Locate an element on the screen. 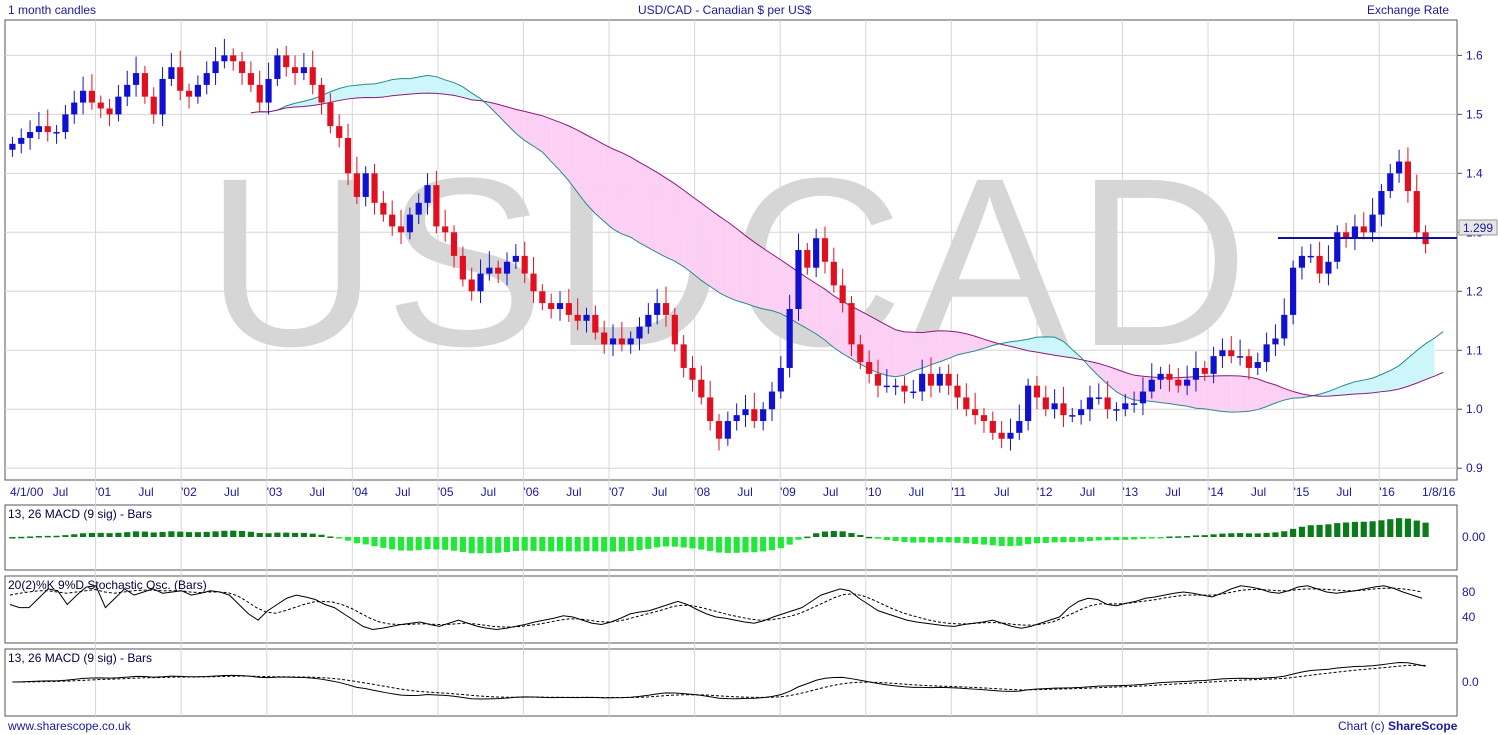 This screenshot has height=735, width=1498. stoch-tick-label: 40 is located at coordinates (1469, 617).